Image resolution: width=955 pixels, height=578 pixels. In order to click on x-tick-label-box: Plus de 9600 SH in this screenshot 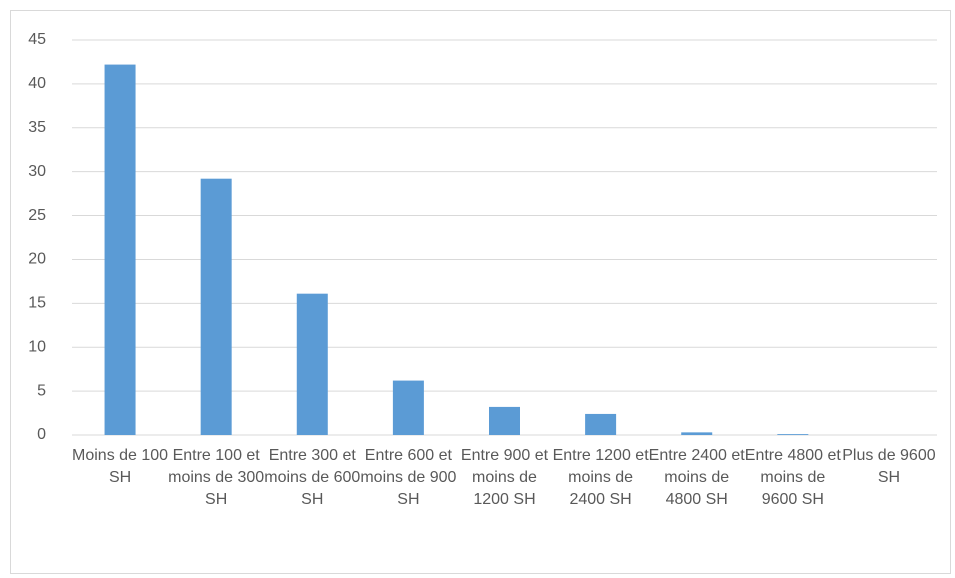, I will do `click(889, 466)`.